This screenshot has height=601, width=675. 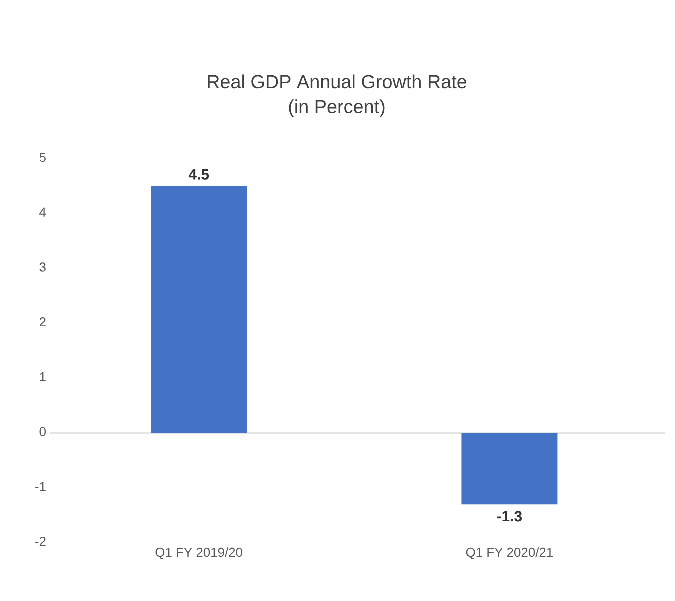 I want to click on chart-subtitle: (in Percent), so click(x=337, y=109).